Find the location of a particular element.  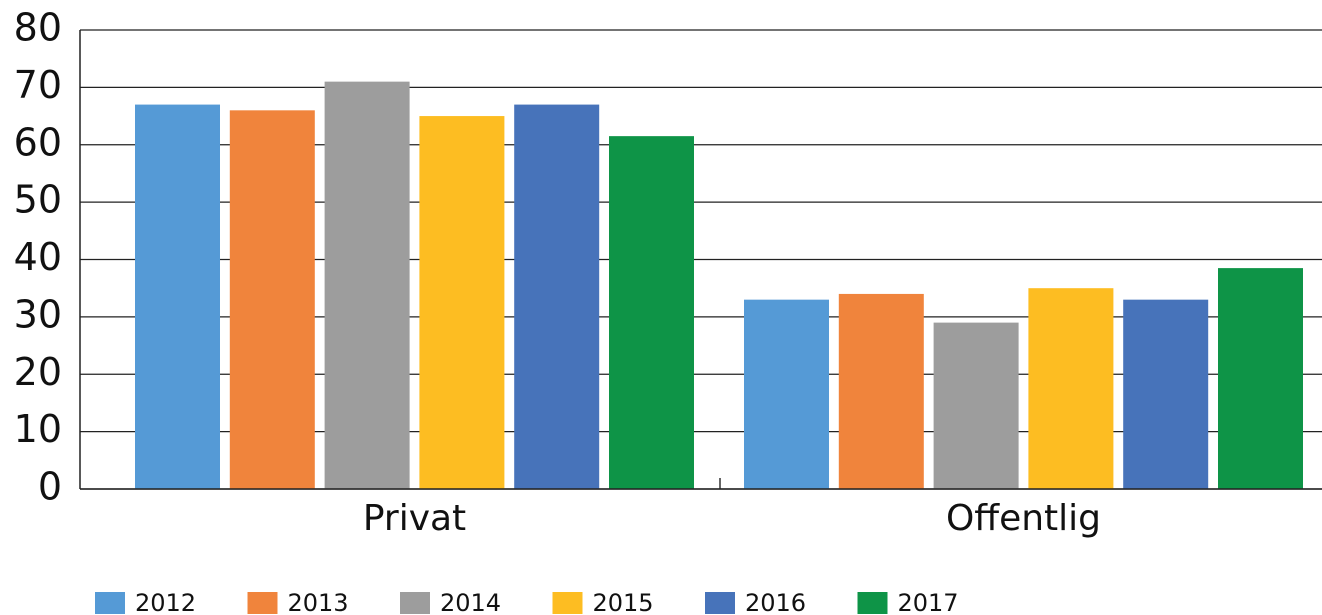

legend-label: 2014 is located at coordinates (470, 602).